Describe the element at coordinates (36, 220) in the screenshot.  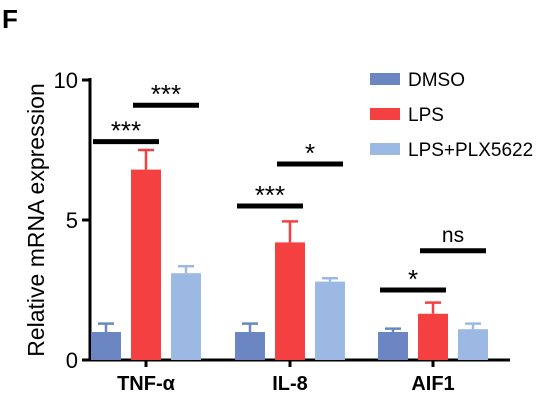
I see `y-axis-label: Relative mRNA expression` at that location.